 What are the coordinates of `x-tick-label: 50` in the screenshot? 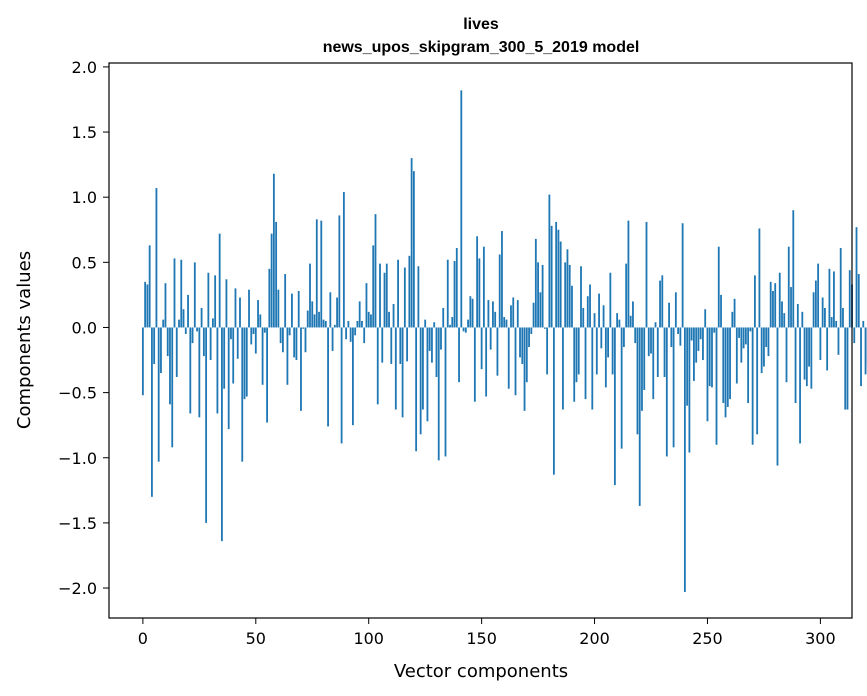 It's located at (256, 638).